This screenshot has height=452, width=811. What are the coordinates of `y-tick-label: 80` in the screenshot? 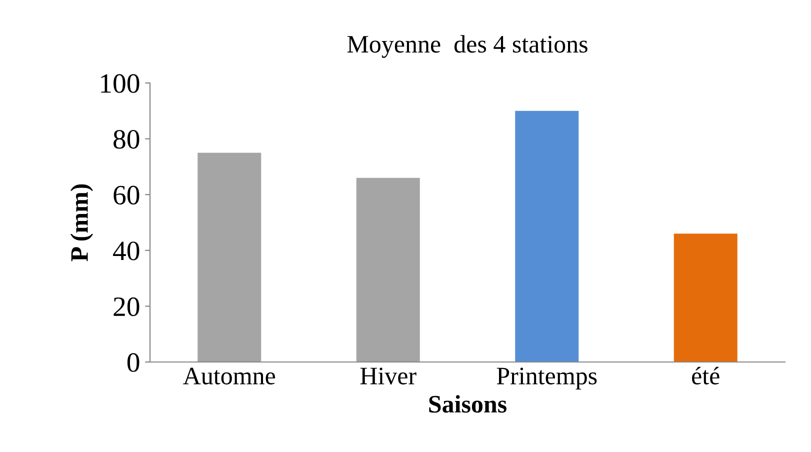 It's located at (127, 139).